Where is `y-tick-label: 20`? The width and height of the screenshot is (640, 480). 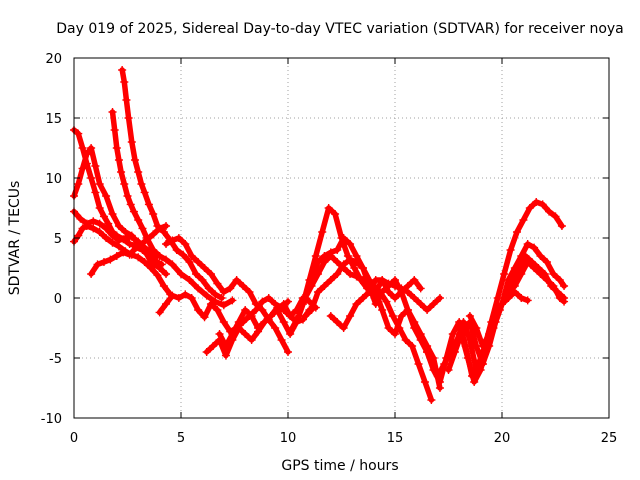 y-tick-label: 20 is located at coordinates (53, 59).